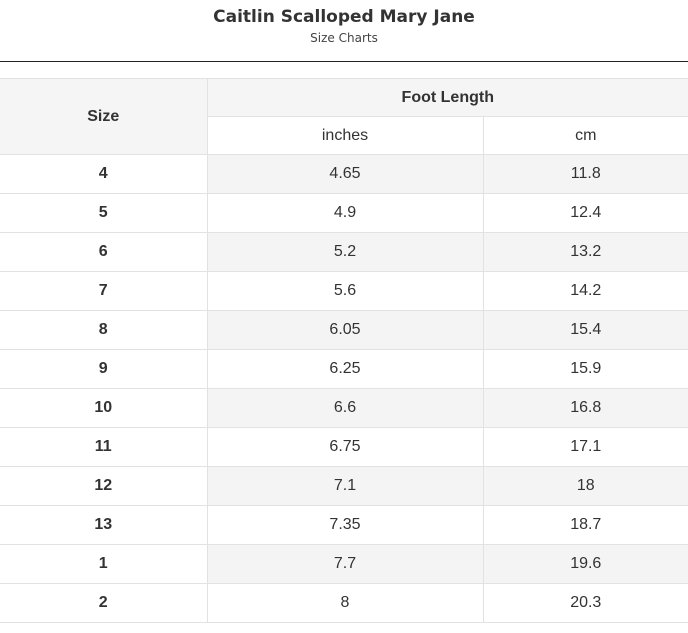  What do you see at coordinates (585, 447) in the screenshot?
I see `cm-cell: 17.1` at bounding box center [585, 447].